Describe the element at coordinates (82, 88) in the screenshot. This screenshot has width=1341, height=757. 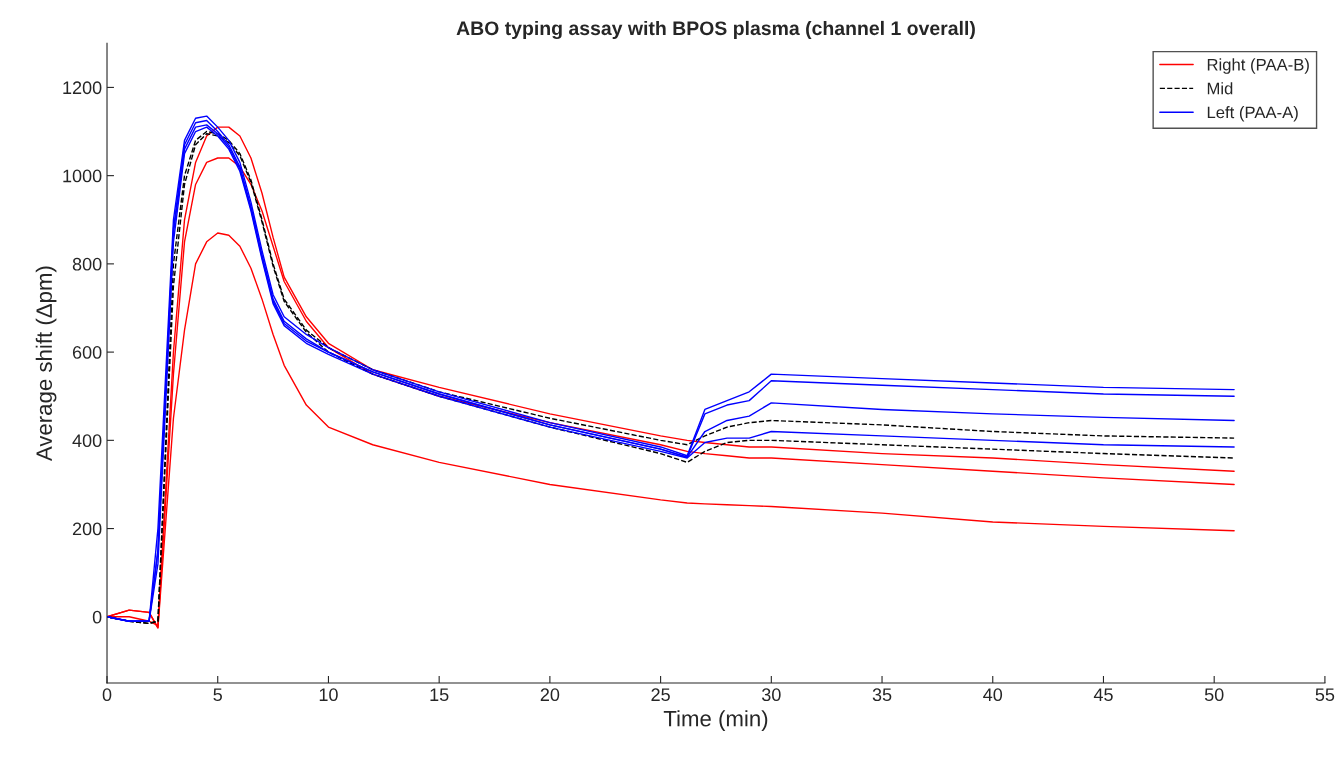
I see `y-tick-label: 1200` at that location.